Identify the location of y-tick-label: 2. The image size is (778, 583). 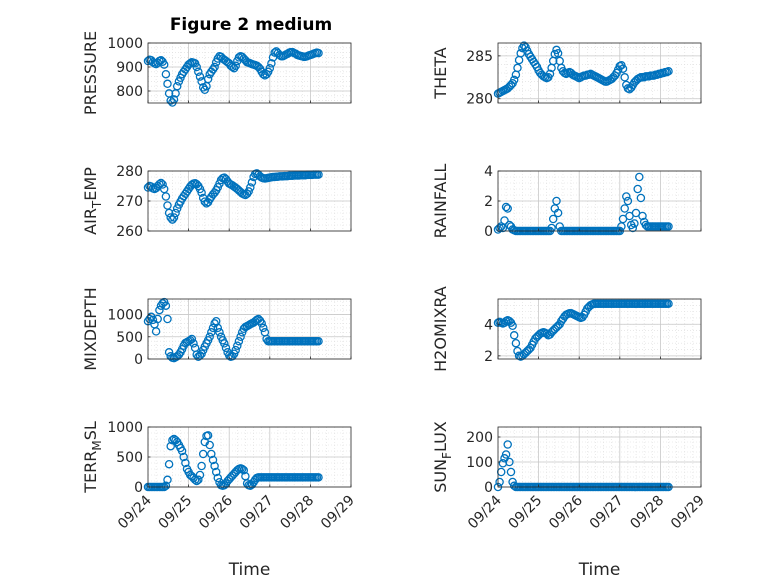
(488, 357).